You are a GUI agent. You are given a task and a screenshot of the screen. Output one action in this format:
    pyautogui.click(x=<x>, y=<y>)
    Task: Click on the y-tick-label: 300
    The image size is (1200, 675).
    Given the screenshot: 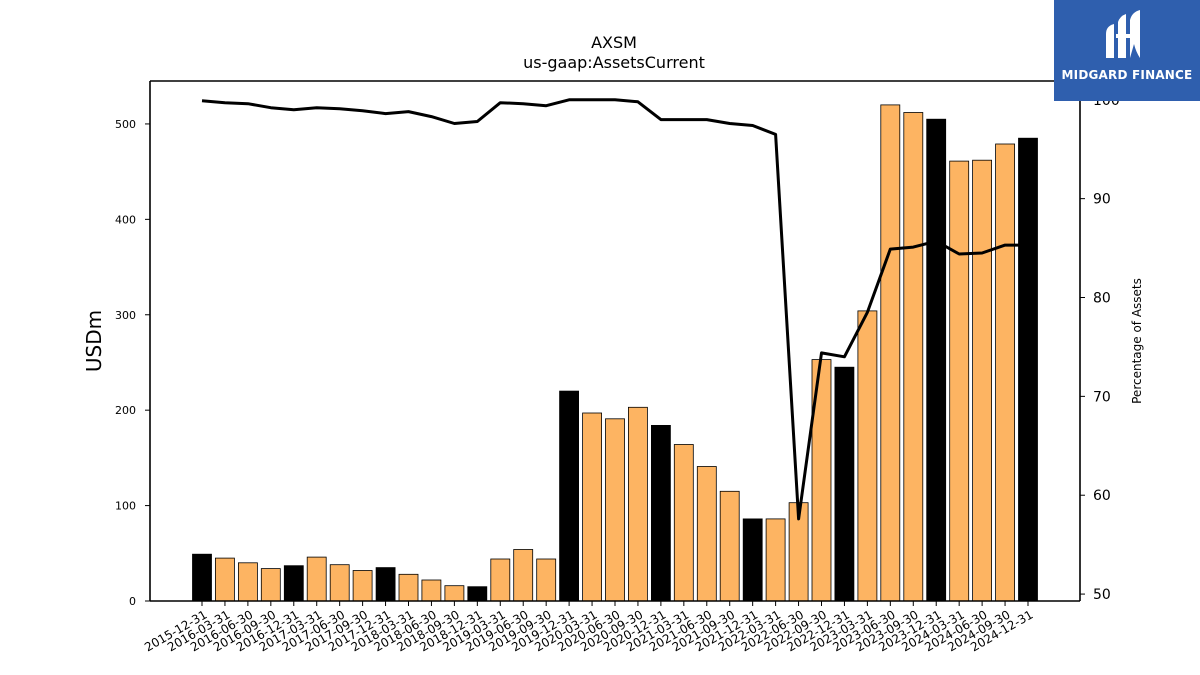 What is the action you would take?
    pyautogui.click(x=125, y=315)
    